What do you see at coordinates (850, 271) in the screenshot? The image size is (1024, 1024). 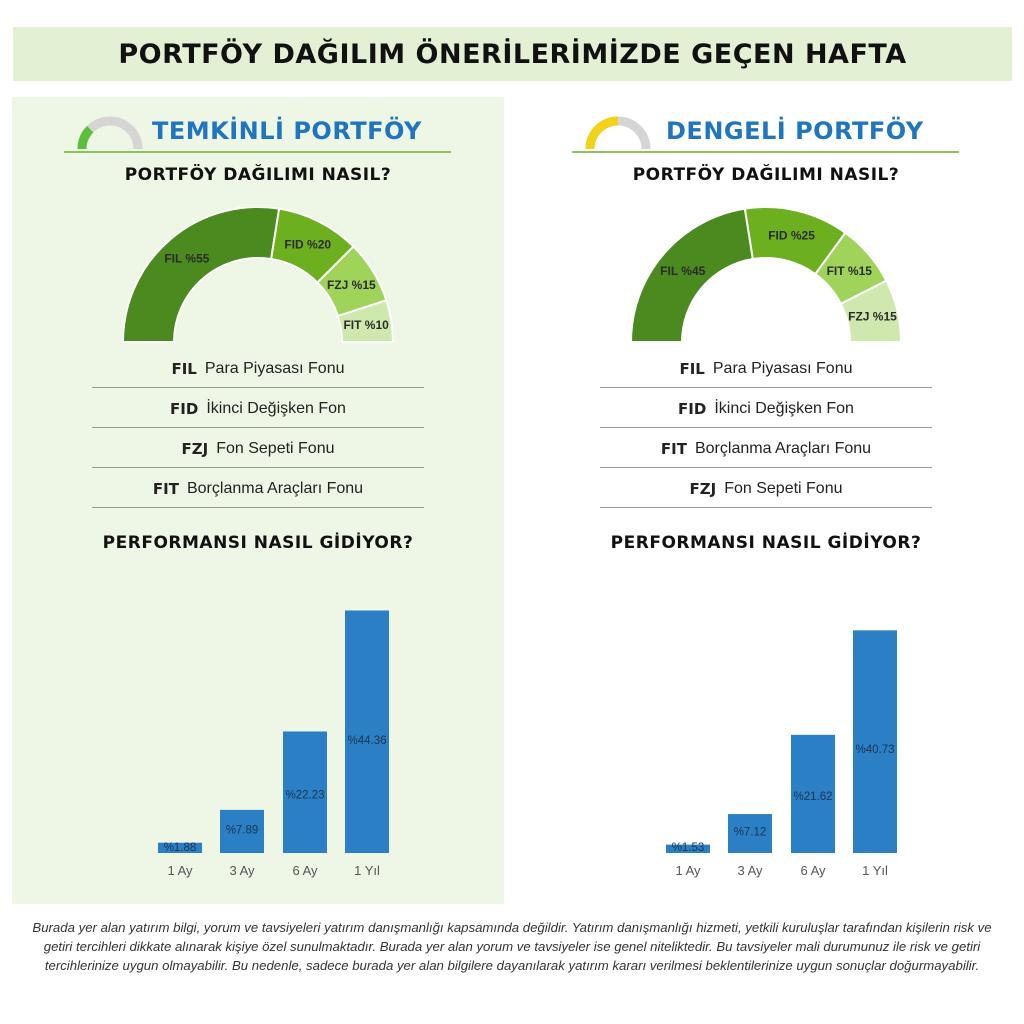 I see `slice-label: FIT %15` at bounding box center [850, 271].